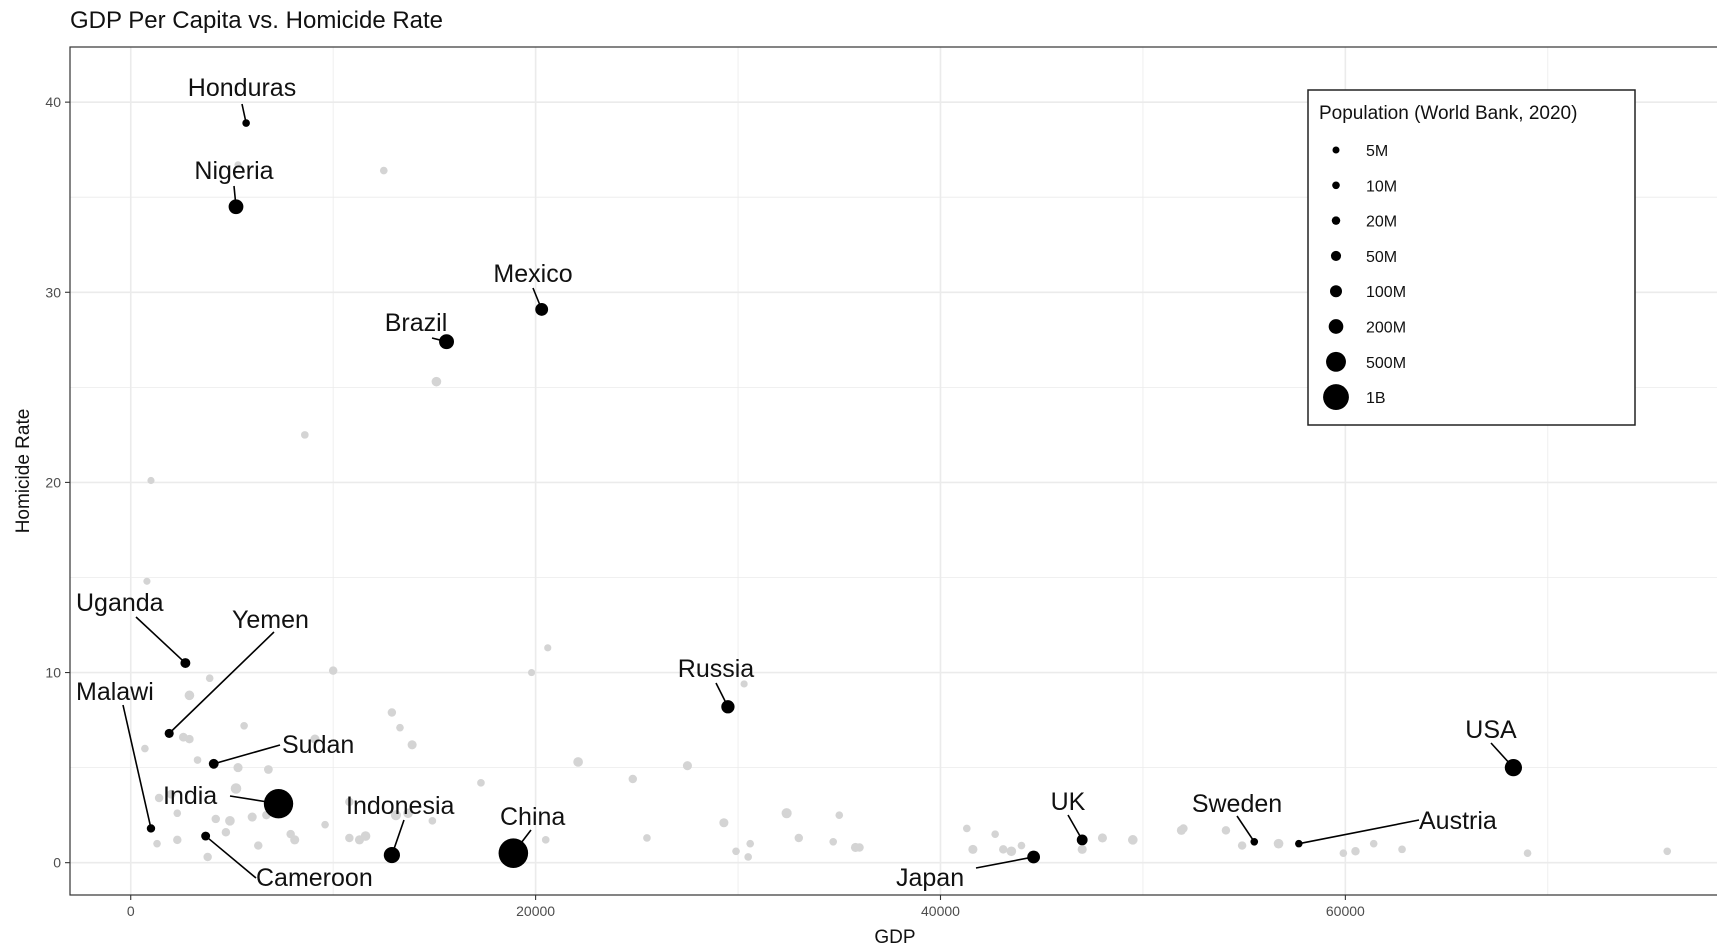  What do you see at coordinates (940, 911) in the screenshot?
I see `x-tick-label: 40000` at bounding box center [940, 911].